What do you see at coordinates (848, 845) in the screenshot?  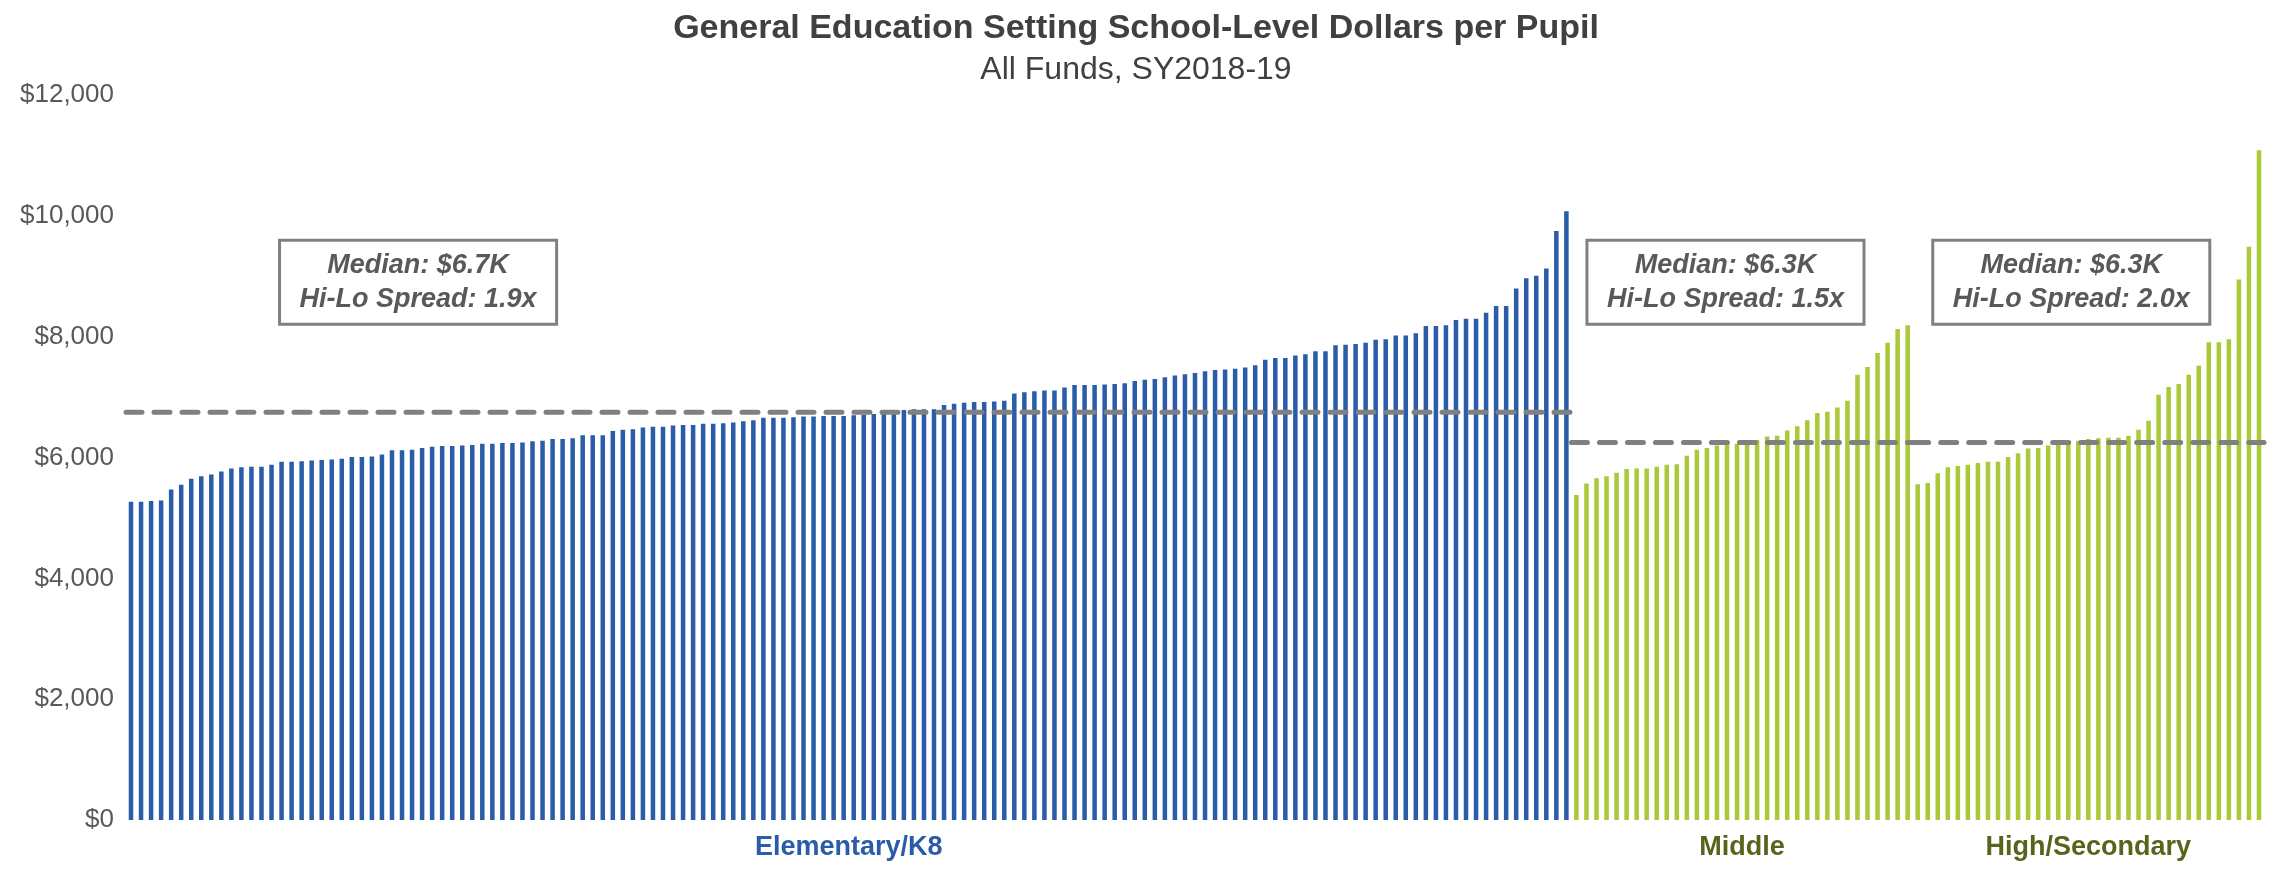 I see `text: Elementary/K8` at bounding box center [848, 845].